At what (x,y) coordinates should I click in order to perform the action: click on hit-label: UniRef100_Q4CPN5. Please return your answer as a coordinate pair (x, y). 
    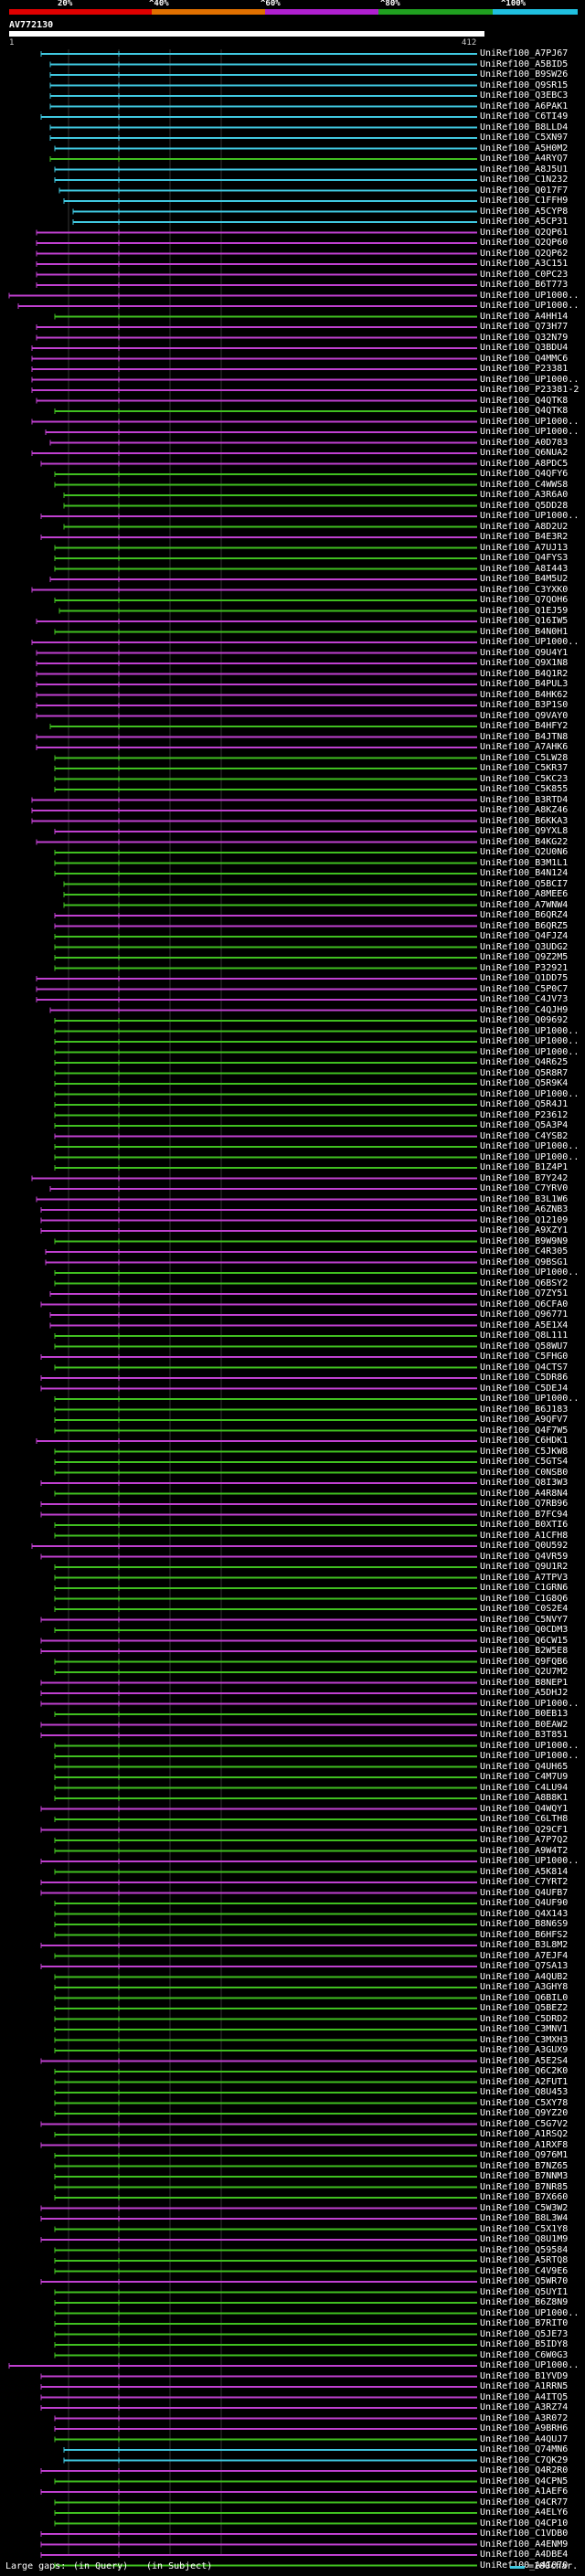
    Looking at the image, I should click on (524, 2480).